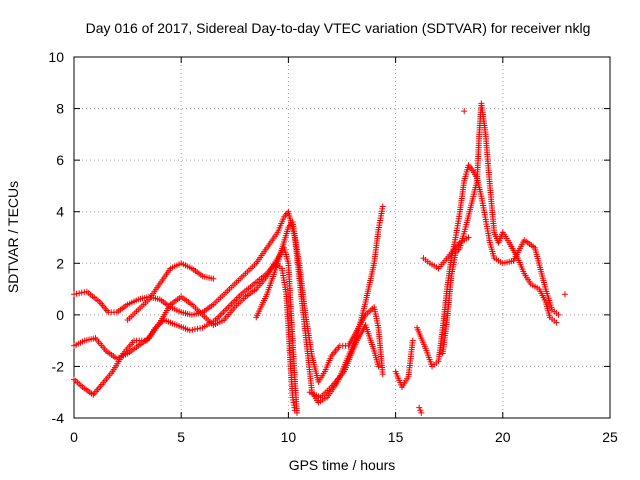 Image resolution: width=640 pixels, height=480 pixels. I want to click on y-tick-label: 8, so click(60, 109).